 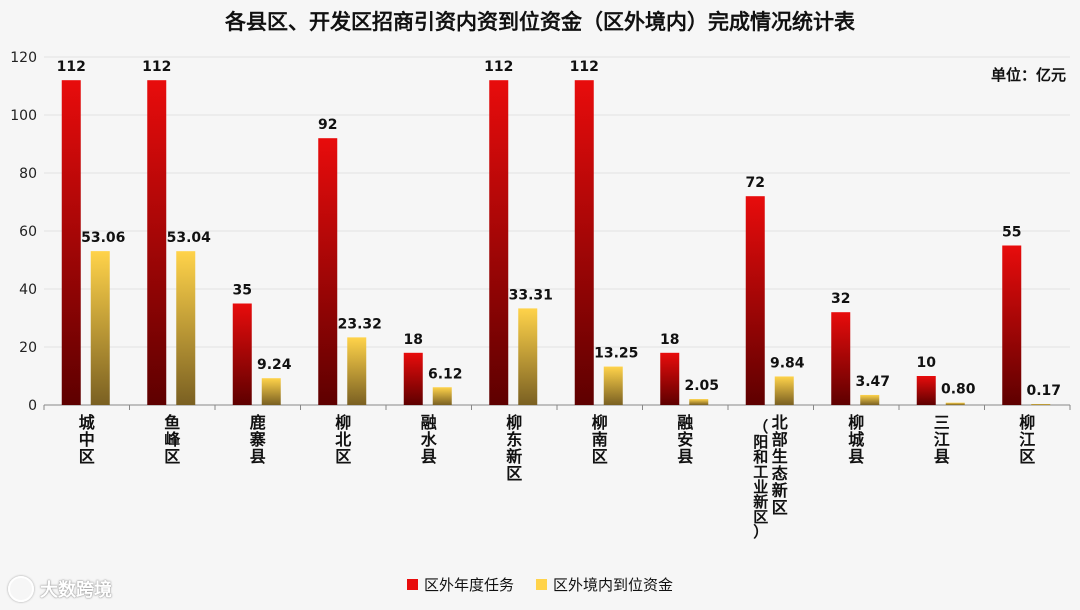 I want to click on data-label-task: 55, so click(x=1011, y=233).